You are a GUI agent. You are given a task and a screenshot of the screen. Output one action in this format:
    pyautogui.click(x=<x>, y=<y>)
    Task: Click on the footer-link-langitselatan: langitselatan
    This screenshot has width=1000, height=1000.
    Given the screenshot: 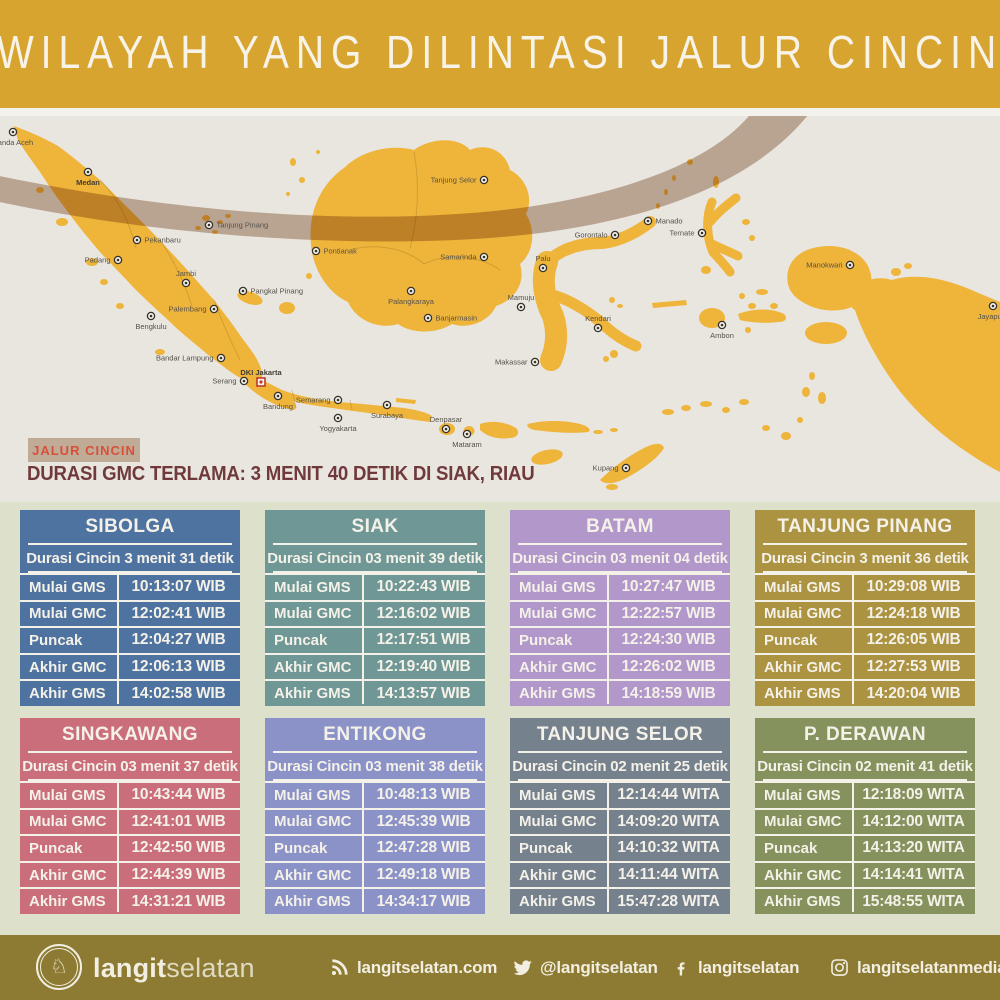 What is the action you would take?
    pyautogui.click(x=736, y=967)
    